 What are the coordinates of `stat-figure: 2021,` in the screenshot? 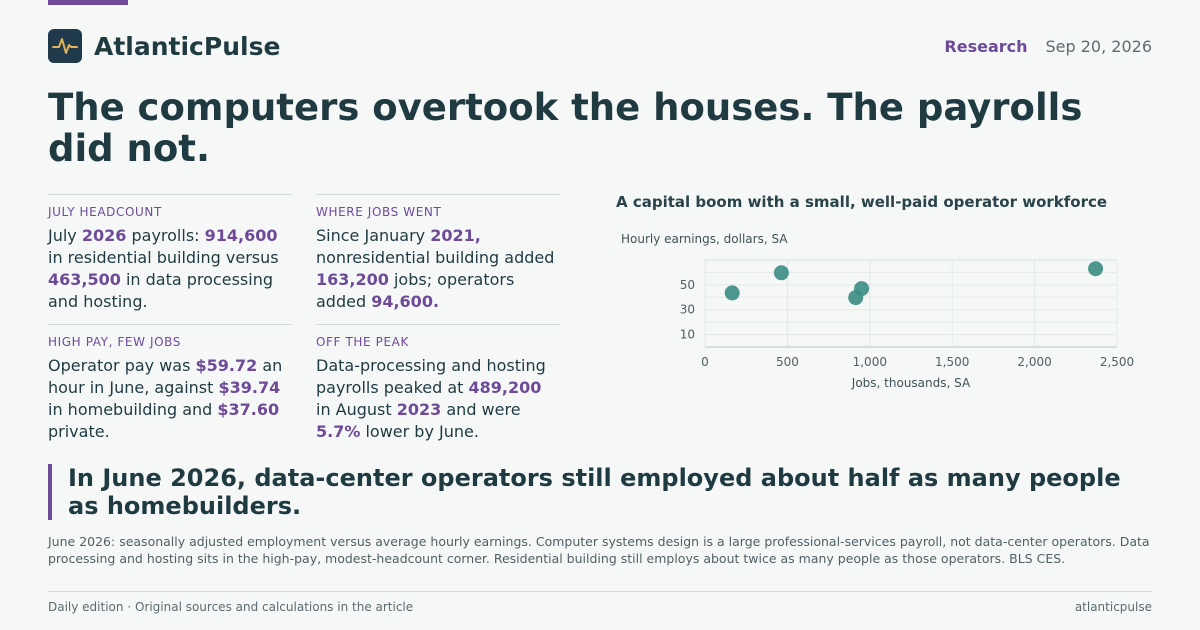 It's located at (455, 235).